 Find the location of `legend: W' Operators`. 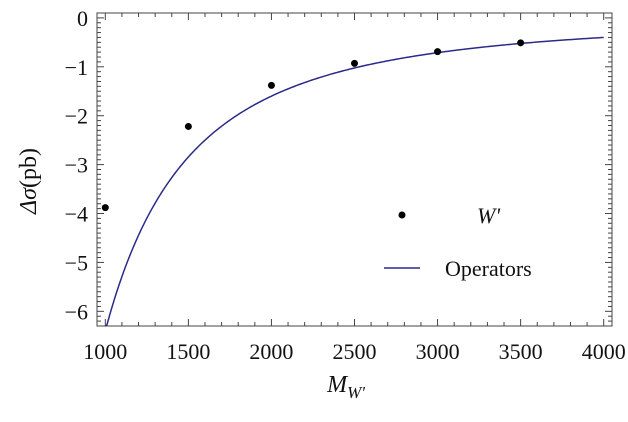

legend: W' Operators is located at coordinates (458, 242).